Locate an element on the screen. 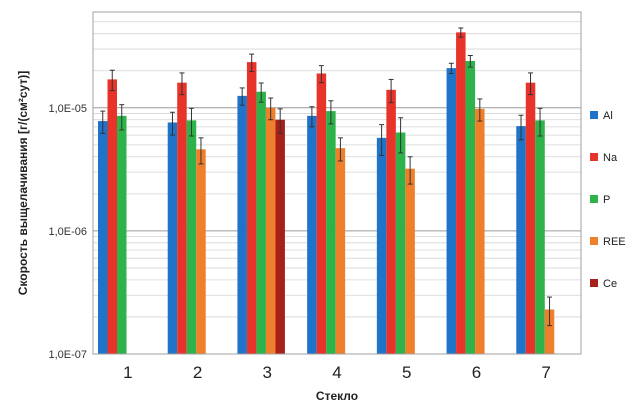  legend-label: Na is located at coordinates (610, 158).